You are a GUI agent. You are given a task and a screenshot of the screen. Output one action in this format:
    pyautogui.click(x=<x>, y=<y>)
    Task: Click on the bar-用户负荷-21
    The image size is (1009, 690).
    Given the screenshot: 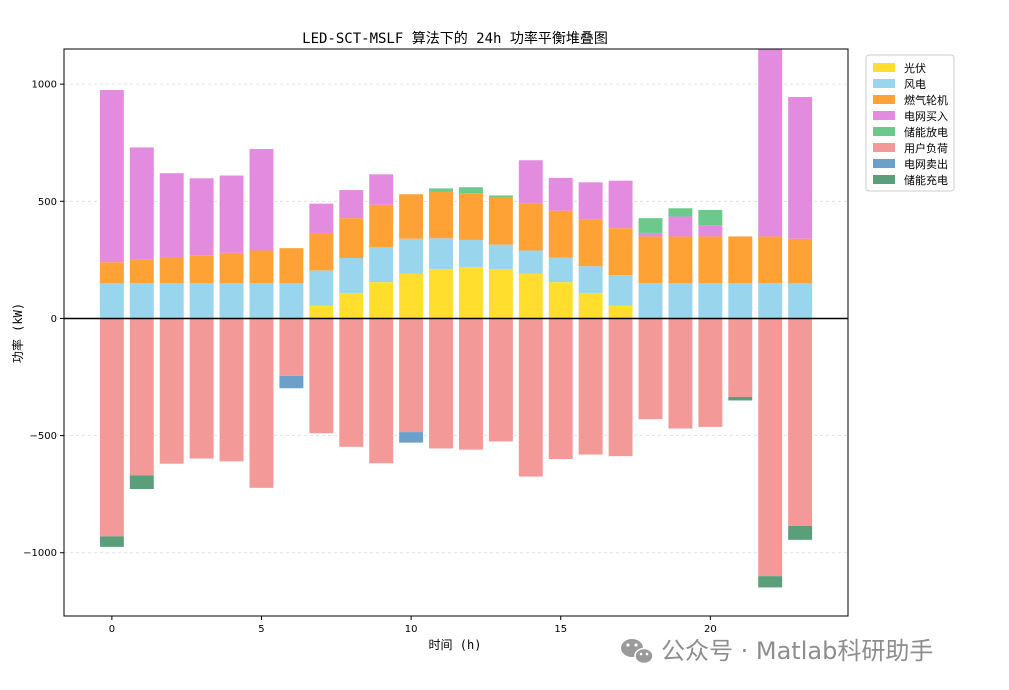 What is the action you would take?
    pyautogui.click(x=740, y=357)
    